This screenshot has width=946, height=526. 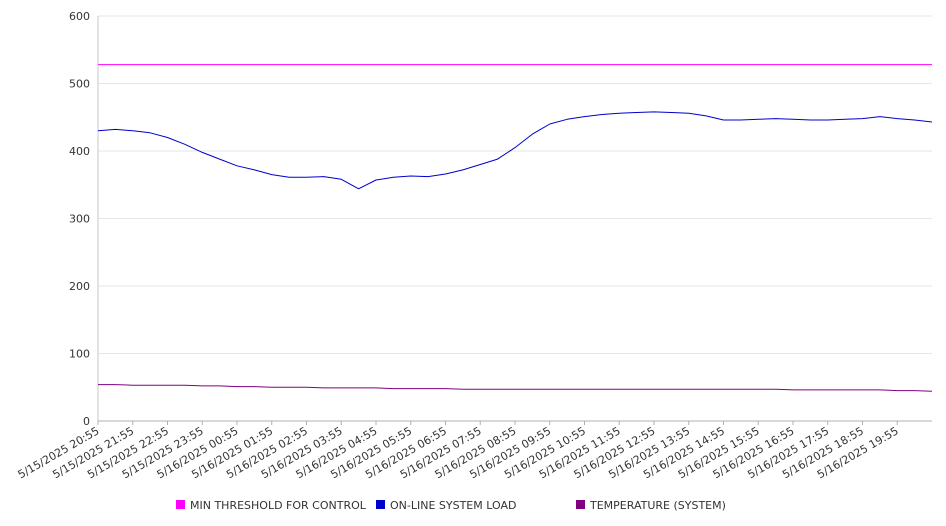 What do you see at coordinates (79, 219) in the screenshot?
I see `y-tick-label: 300` at bounding box center [79, 219].